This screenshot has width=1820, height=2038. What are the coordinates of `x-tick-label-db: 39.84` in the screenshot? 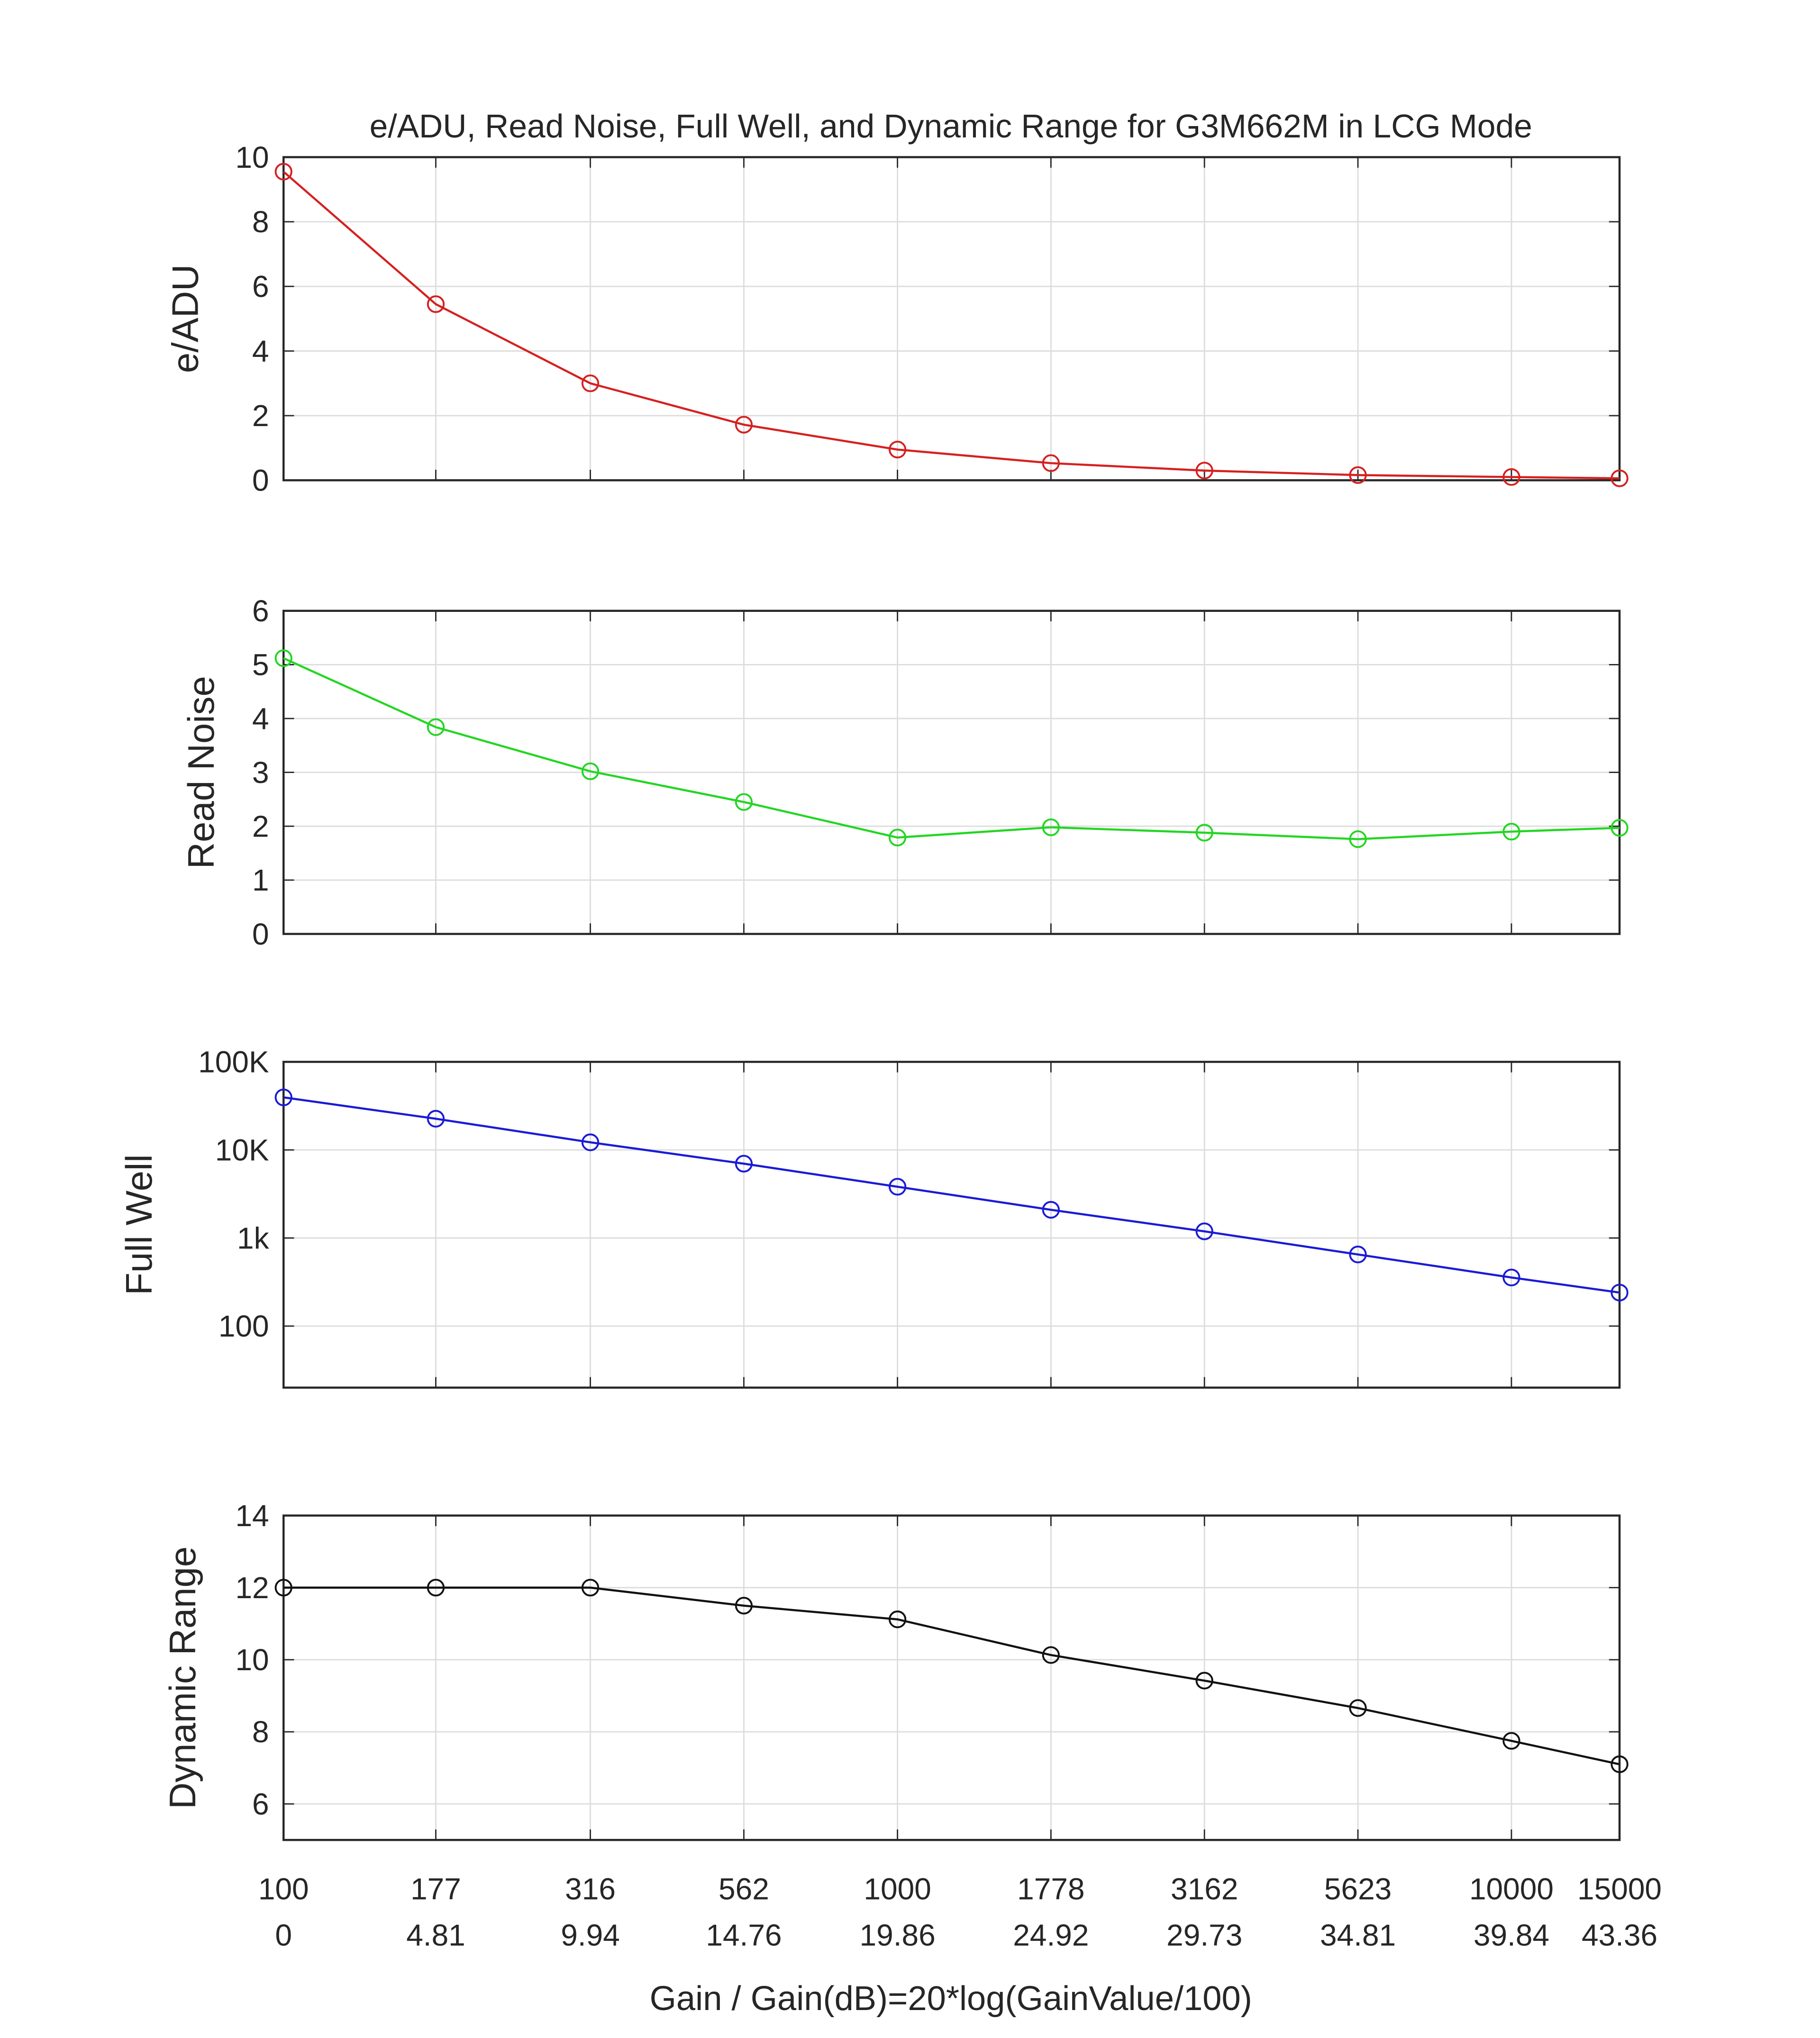 It's located at (1511, 1935).